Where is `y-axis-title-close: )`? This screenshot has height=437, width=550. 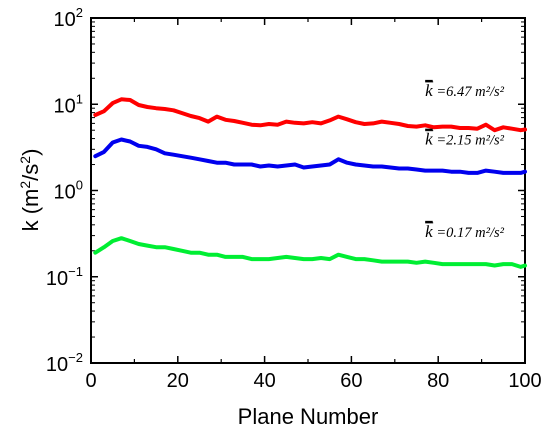 y-axis-title-close: ) is located at coordinates (30, 152).